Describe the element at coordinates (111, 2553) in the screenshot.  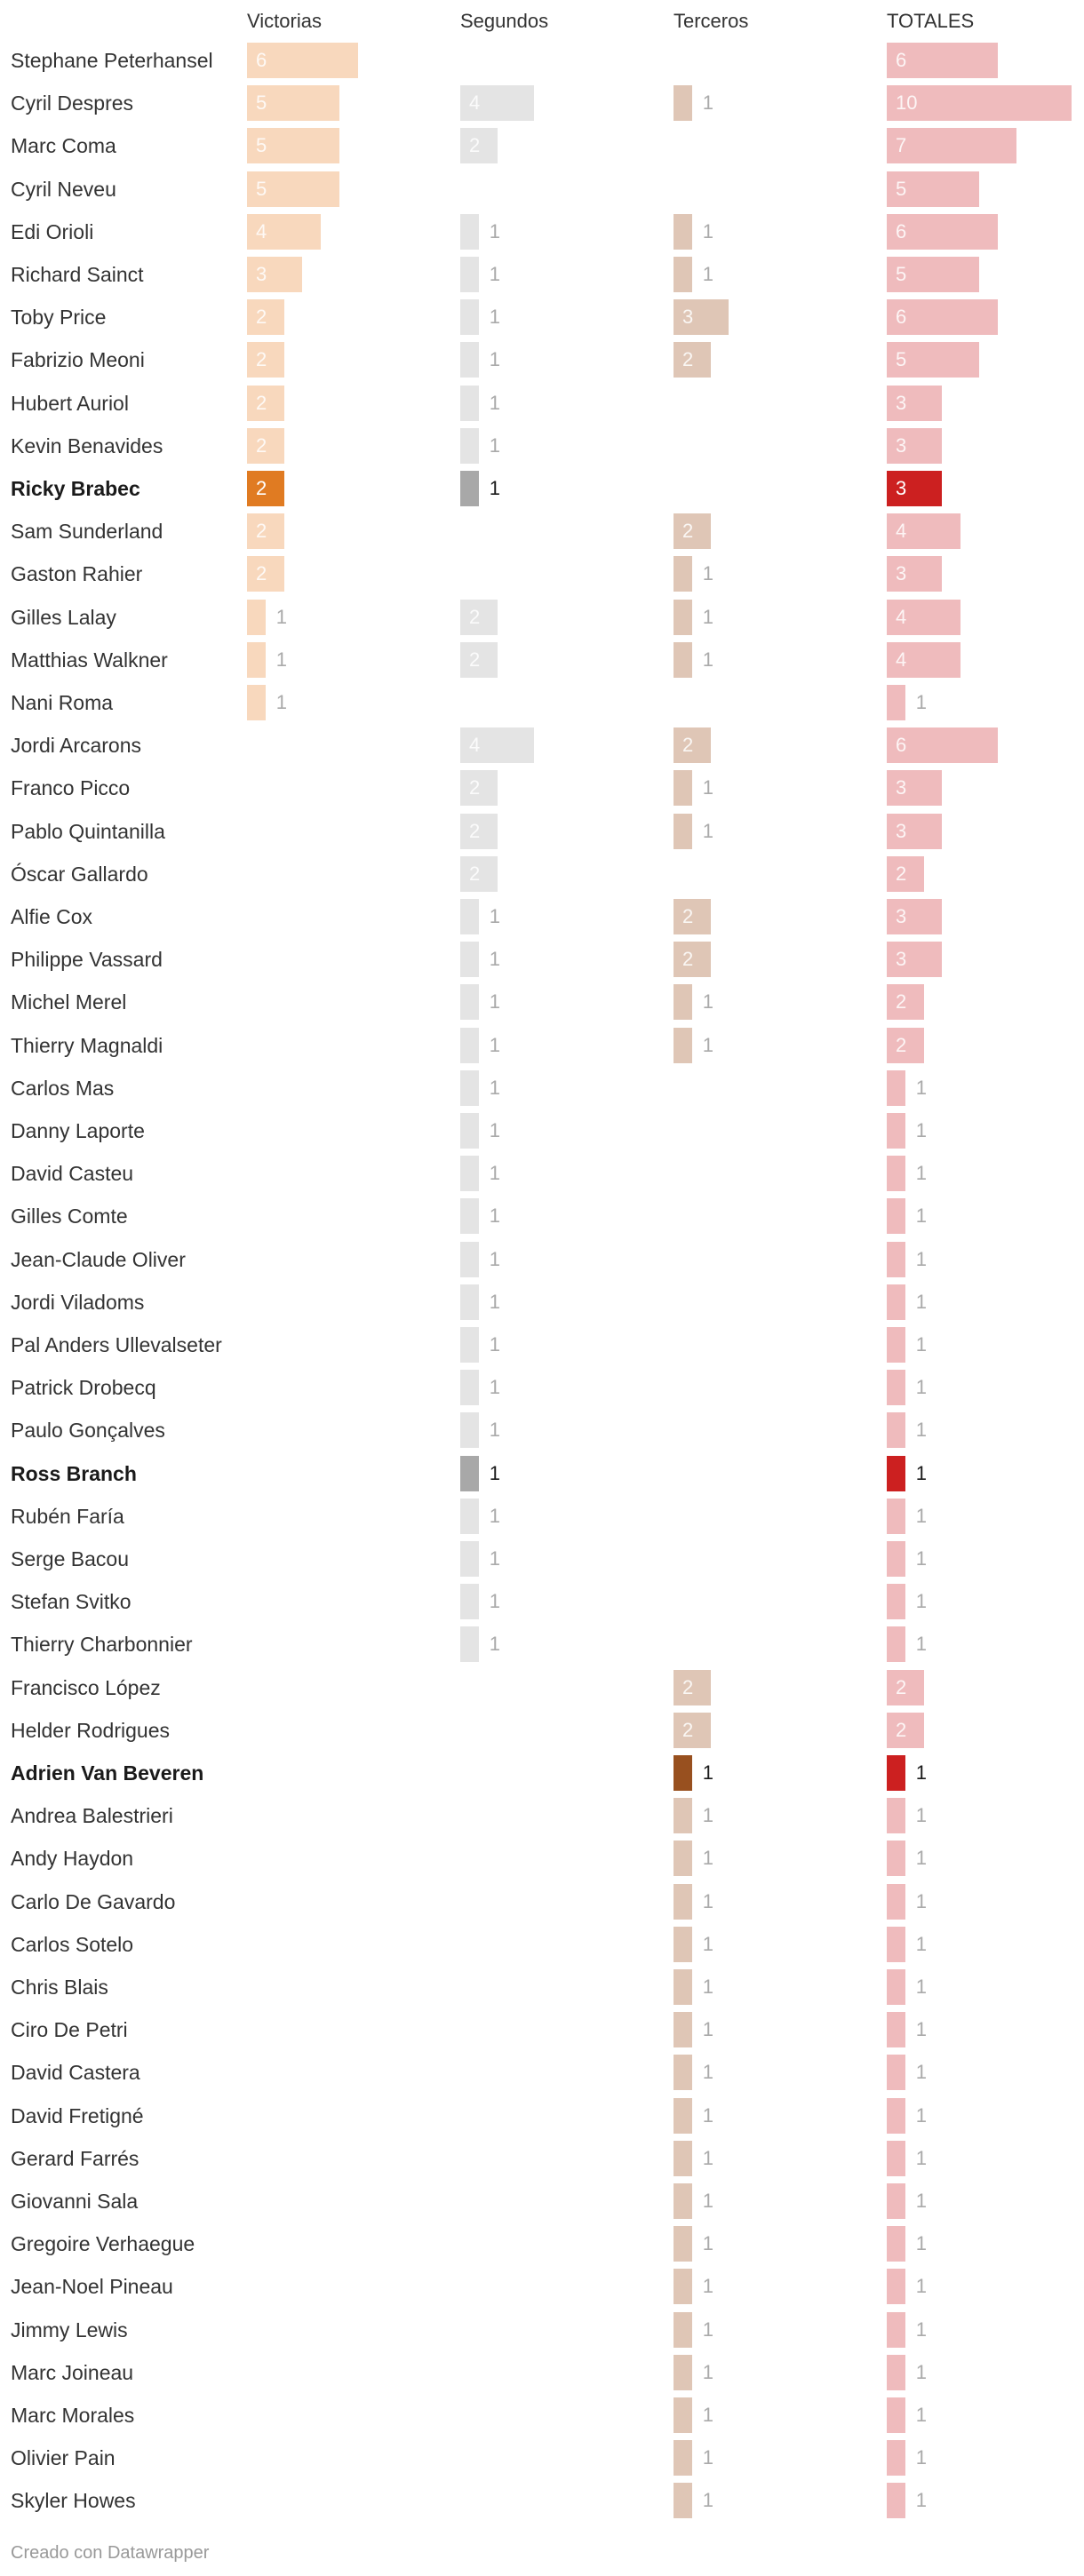
I see `datawrapper-credit: Creado con Datawrapper` at that location.